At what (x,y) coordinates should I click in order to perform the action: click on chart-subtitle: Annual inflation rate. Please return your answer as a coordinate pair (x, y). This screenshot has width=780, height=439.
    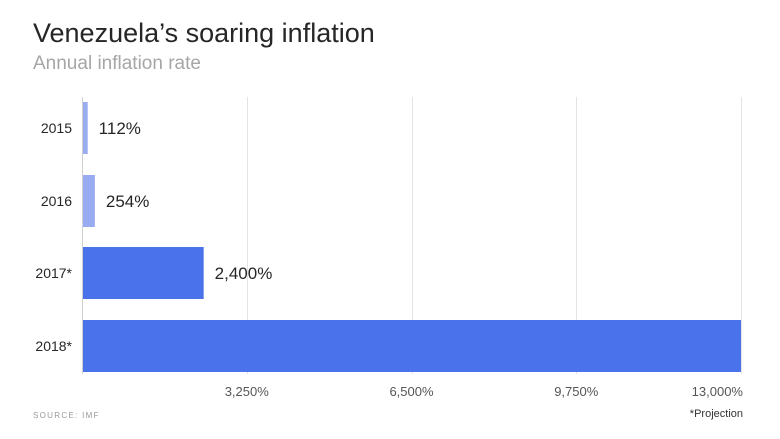
    Looking at the image, I should click on (117, 63).